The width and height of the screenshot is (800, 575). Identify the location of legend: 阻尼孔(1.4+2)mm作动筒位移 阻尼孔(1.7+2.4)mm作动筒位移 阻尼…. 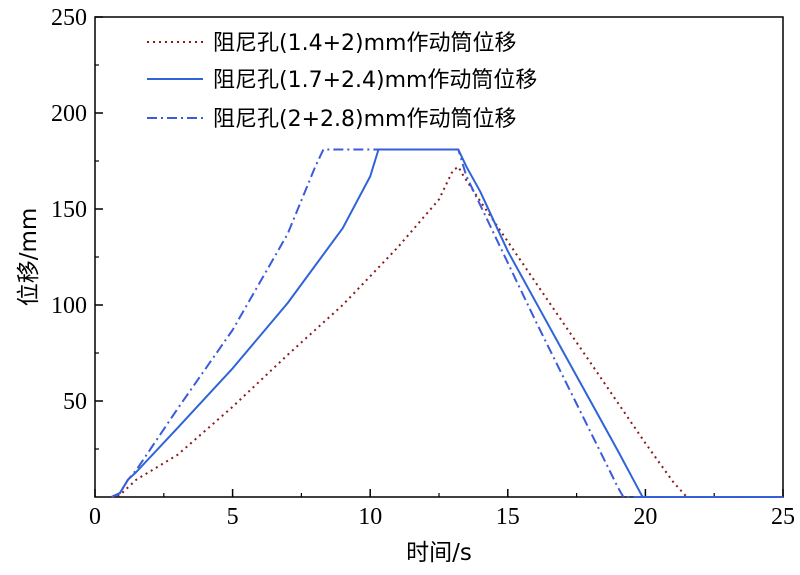
(342, 81).